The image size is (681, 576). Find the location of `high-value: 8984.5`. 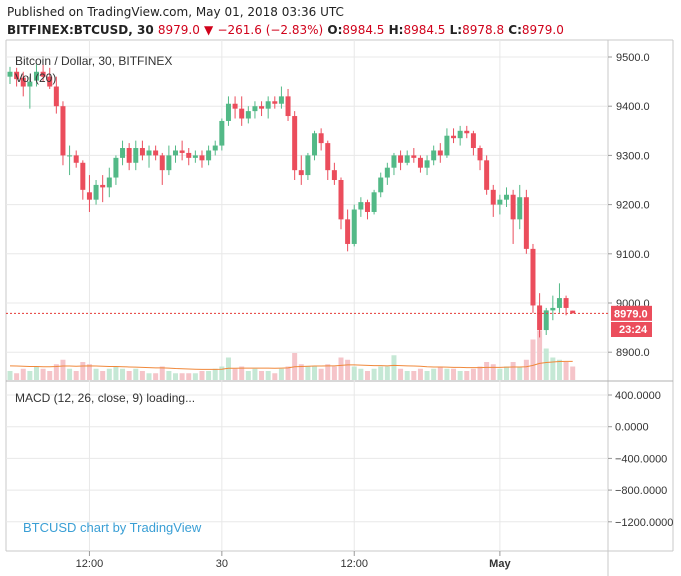

high-value: 8984.5 is located at coordinates (424, 30).